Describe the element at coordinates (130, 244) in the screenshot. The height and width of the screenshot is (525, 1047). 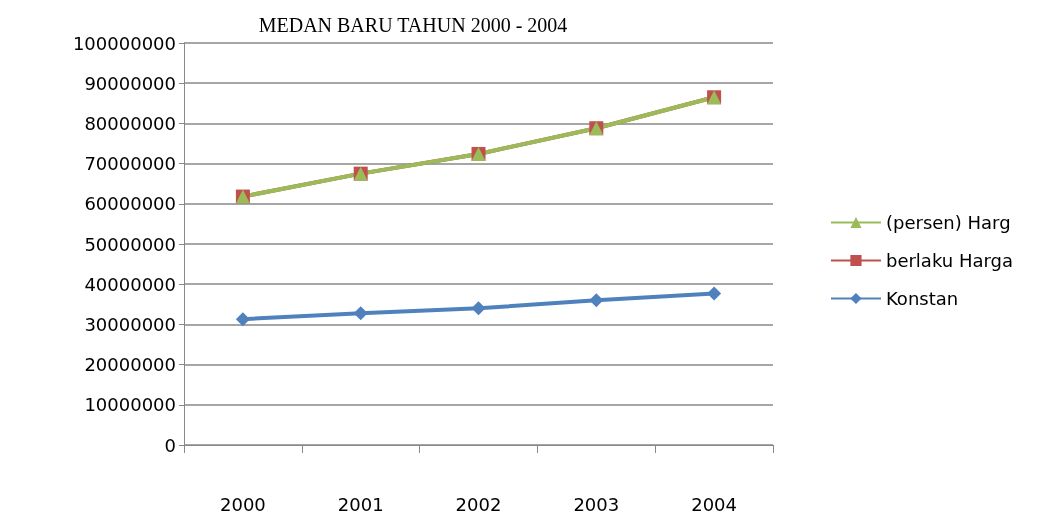
I see `y-tick-label: 50000000` at that location.